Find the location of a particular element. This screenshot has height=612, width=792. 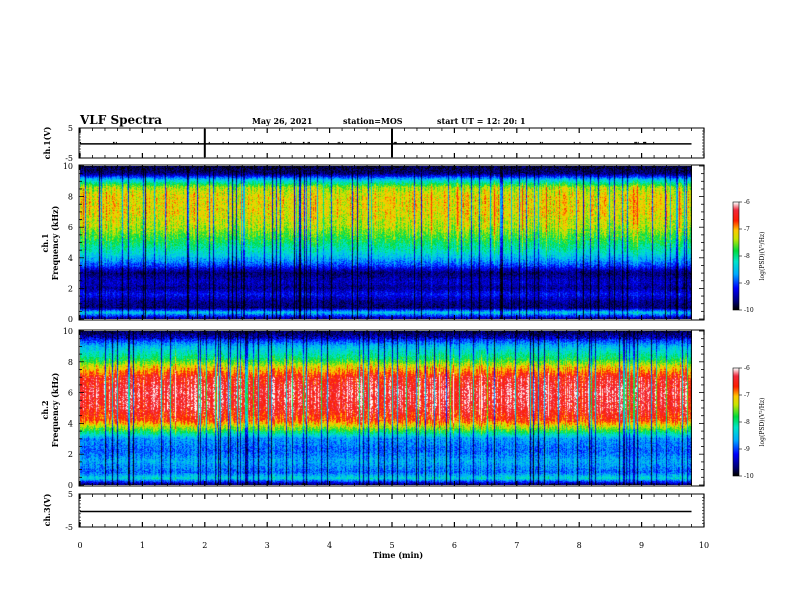

frequency-tick-label: 2 is located at coordinates (70, 288).